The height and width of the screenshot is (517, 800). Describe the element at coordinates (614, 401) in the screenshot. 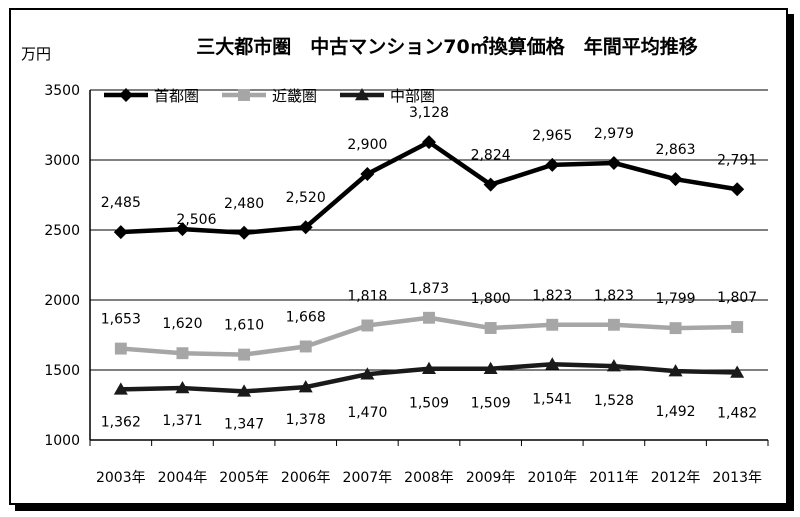

I see `data-label: 1,528` at that location.